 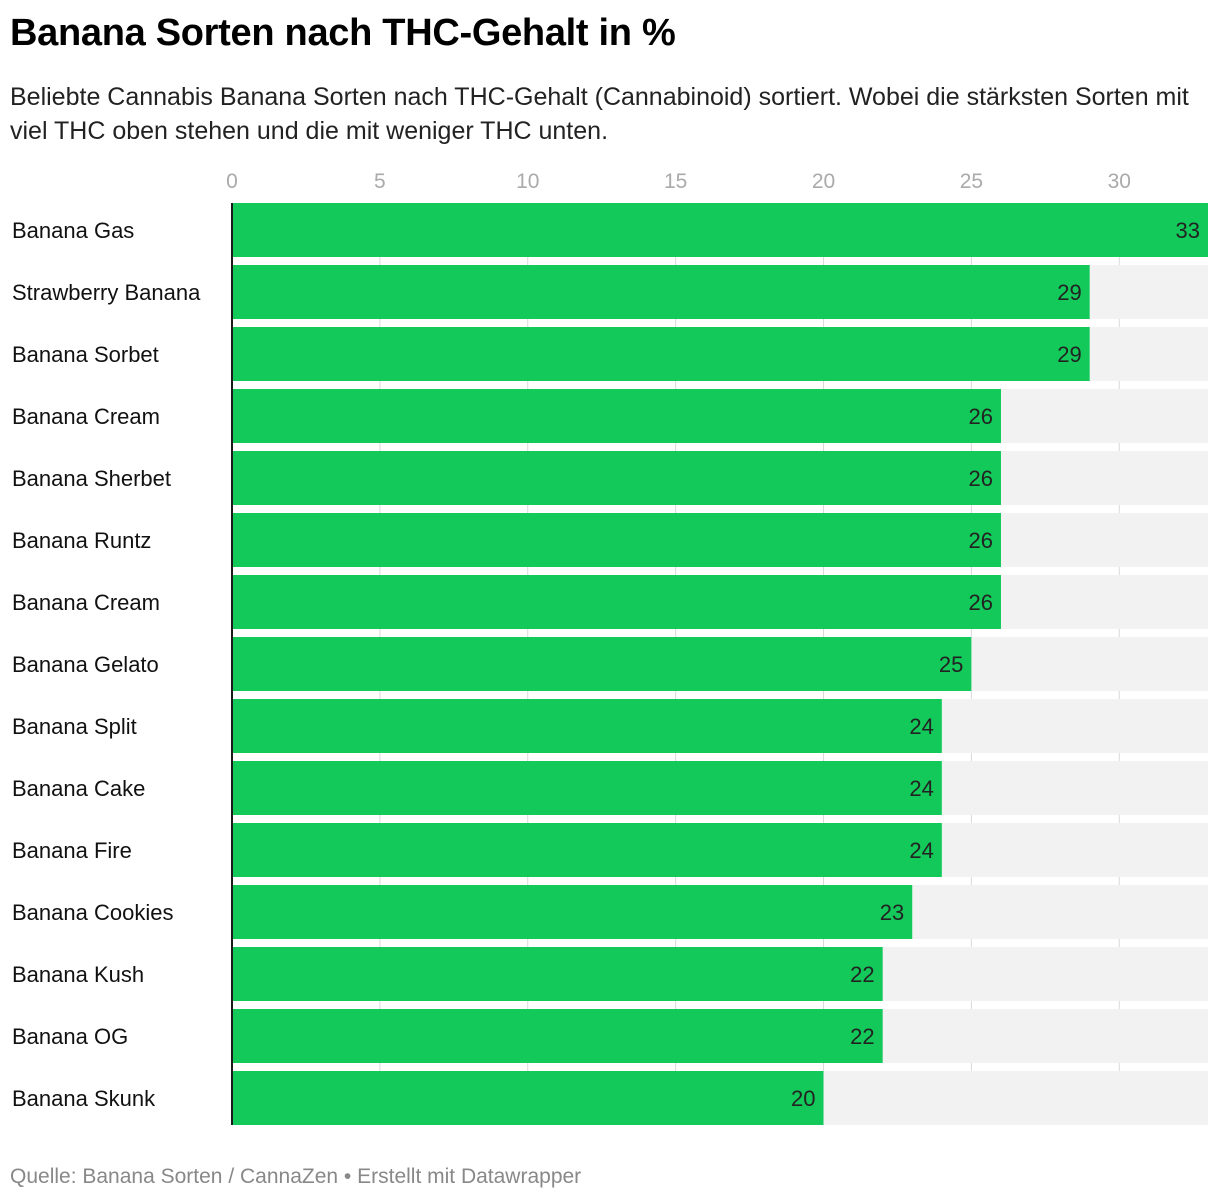 I want to click on x-tick-label: 20, so click(x=823, y=181).